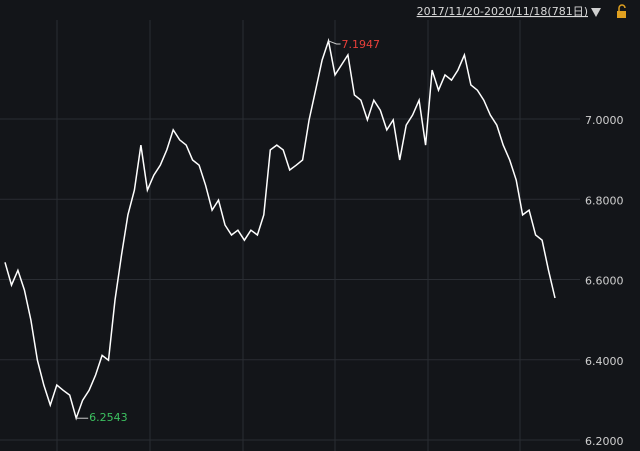 This screenshot has width=640, height=451. Describe the element at coordinates (596, 12) in the screenshot. I see `dropdown-icon` at that location.